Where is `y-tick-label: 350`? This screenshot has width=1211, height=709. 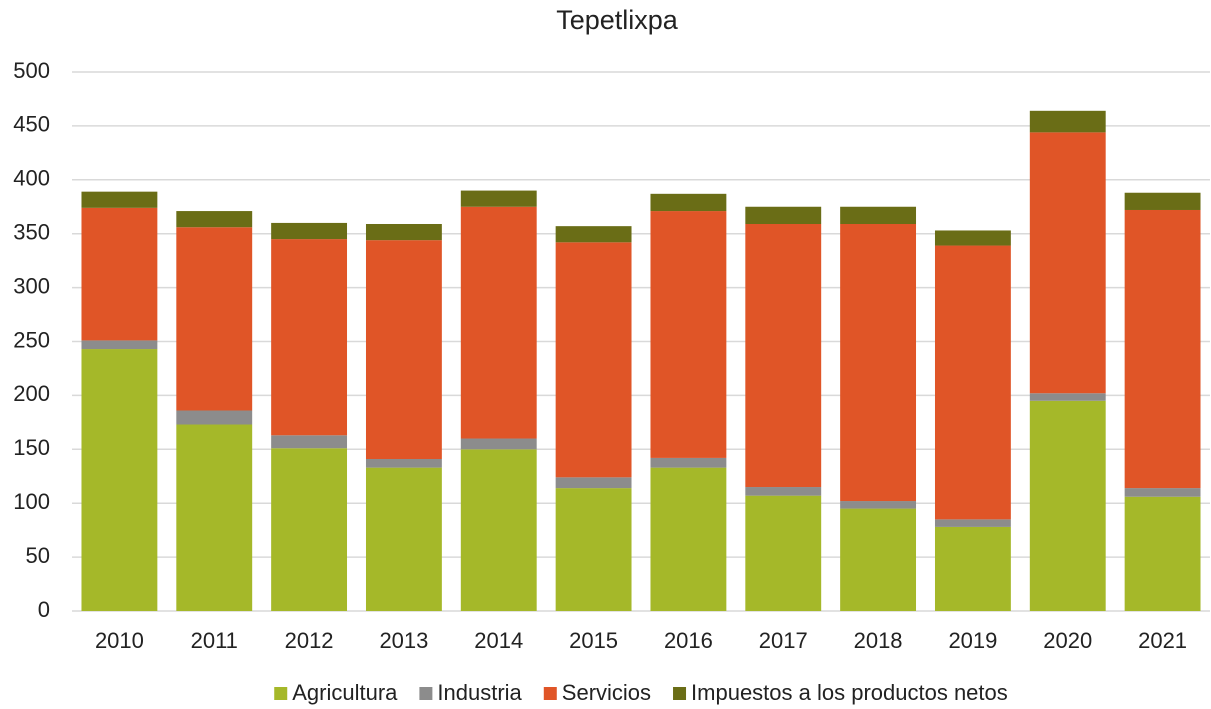
y-tick-label: 350 is located at coordinates (31, 232).